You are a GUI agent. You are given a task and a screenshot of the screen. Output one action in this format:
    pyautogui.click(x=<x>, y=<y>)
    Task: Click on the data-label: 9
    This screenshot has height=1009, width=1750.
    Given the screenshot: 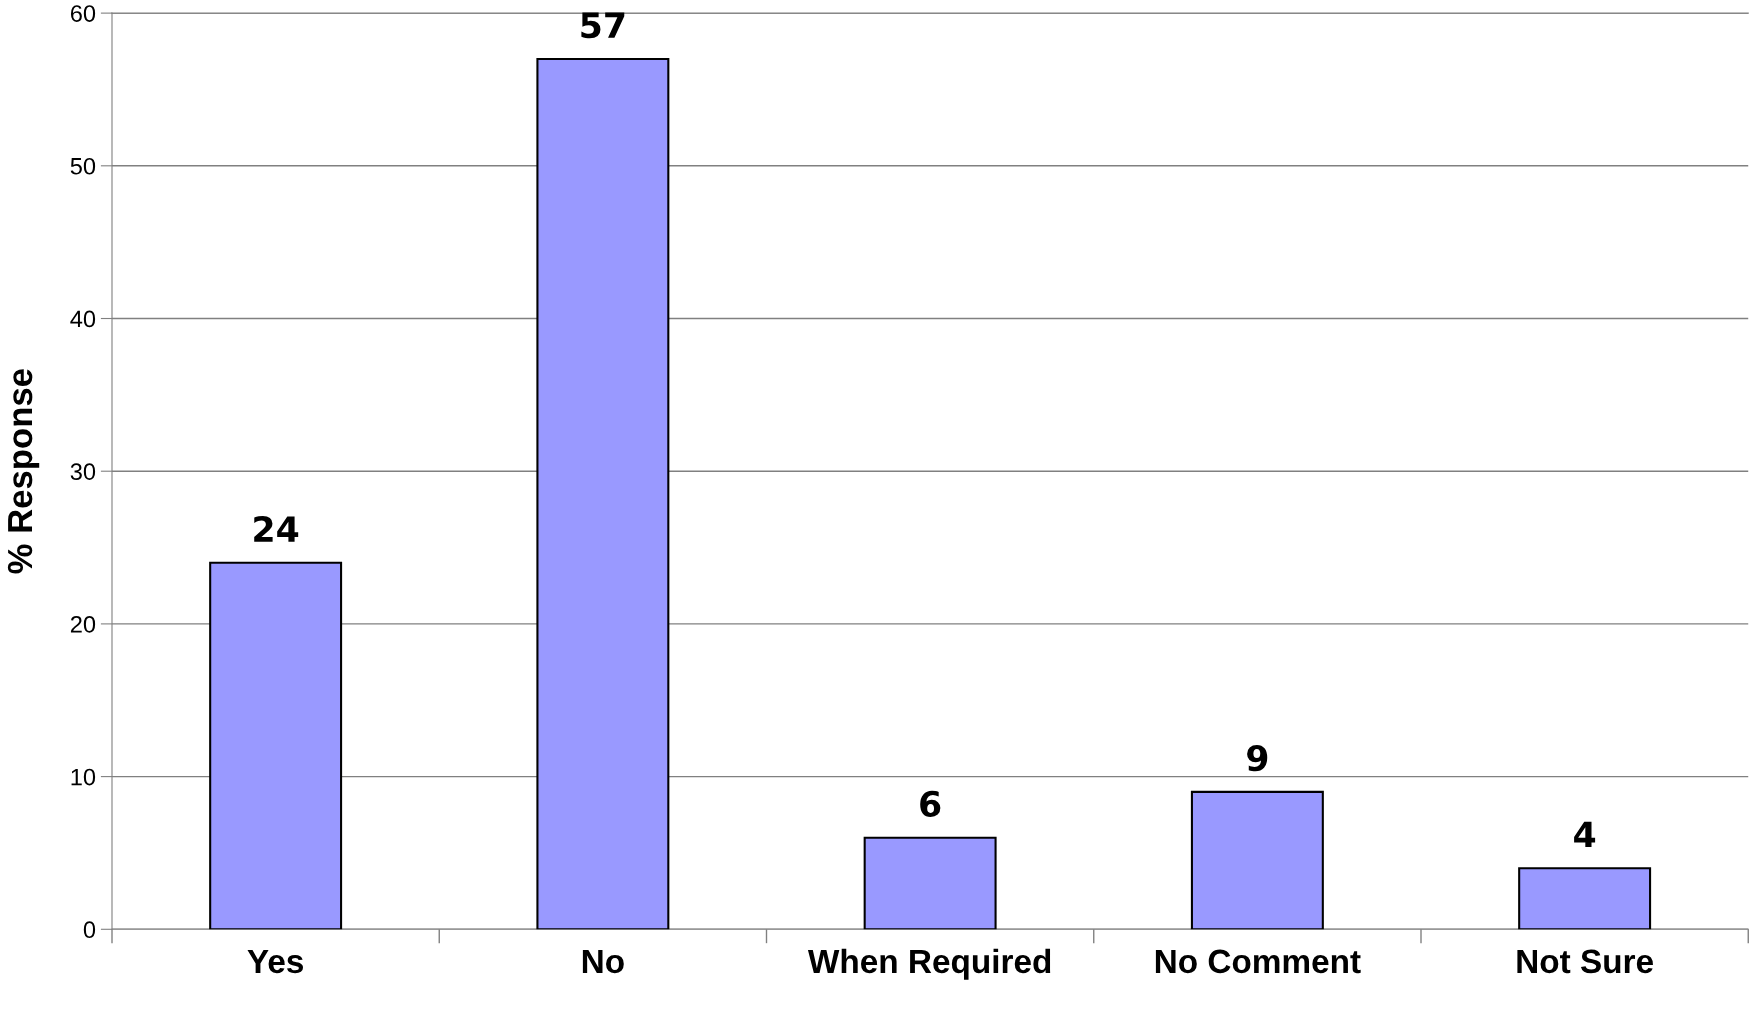 What is the action you would take?
    pyautogui.click(x=1257, y=758)
    